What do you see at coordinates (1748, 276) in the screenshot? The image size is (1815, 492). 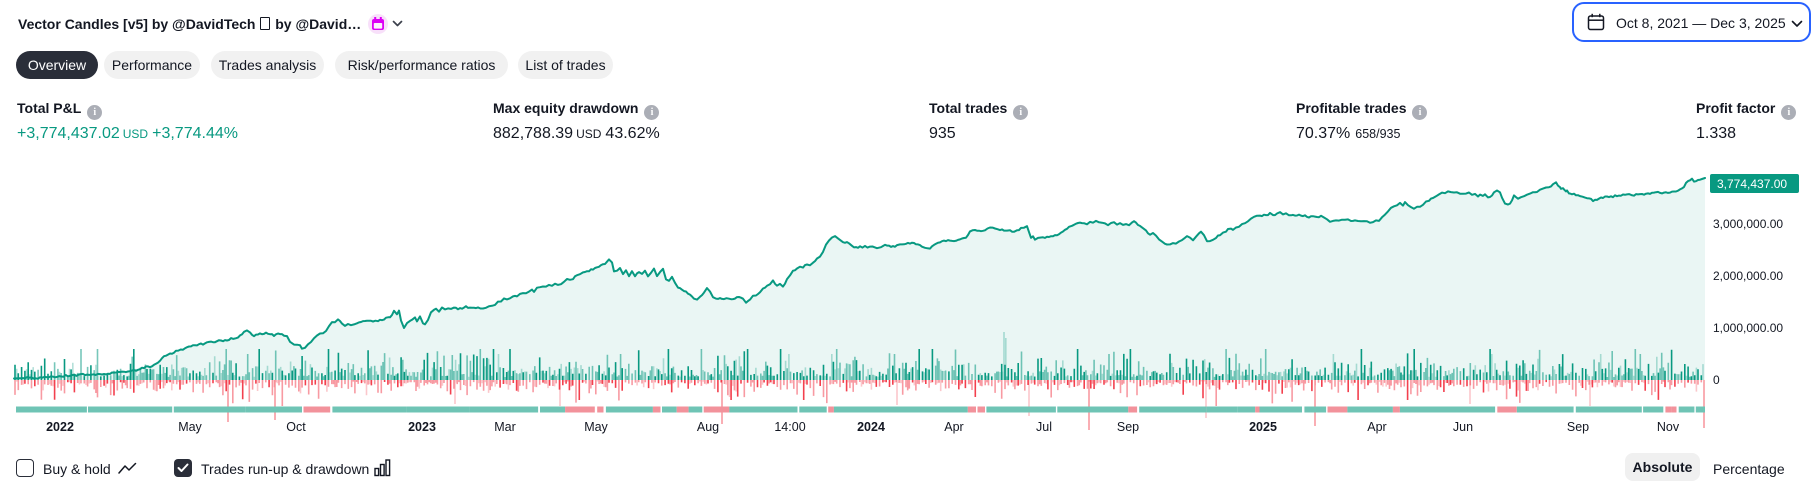 I see `svg-text: 2,000,000.00` at bounding box center [1748, 276].